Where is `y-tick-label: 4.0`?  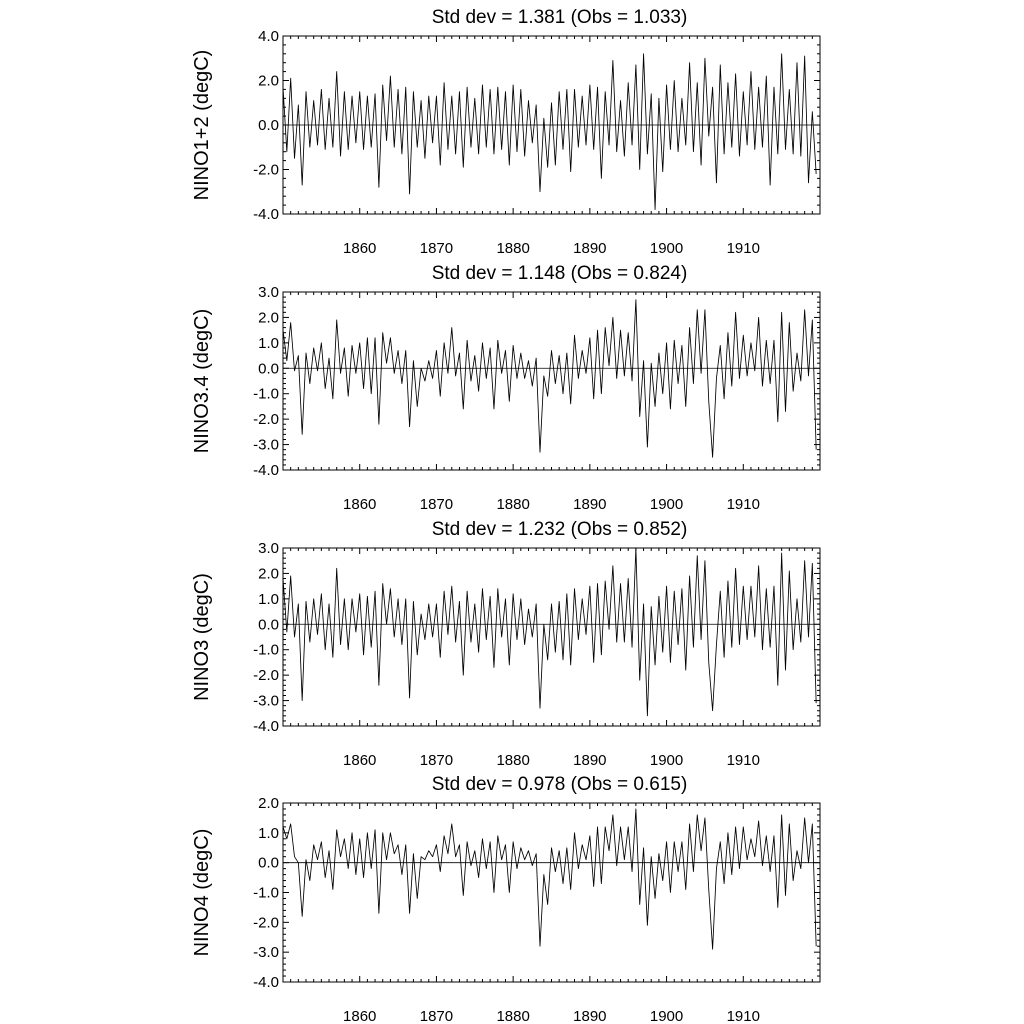 y-tick-label: 4.0 is located at coordinates (268, 36).